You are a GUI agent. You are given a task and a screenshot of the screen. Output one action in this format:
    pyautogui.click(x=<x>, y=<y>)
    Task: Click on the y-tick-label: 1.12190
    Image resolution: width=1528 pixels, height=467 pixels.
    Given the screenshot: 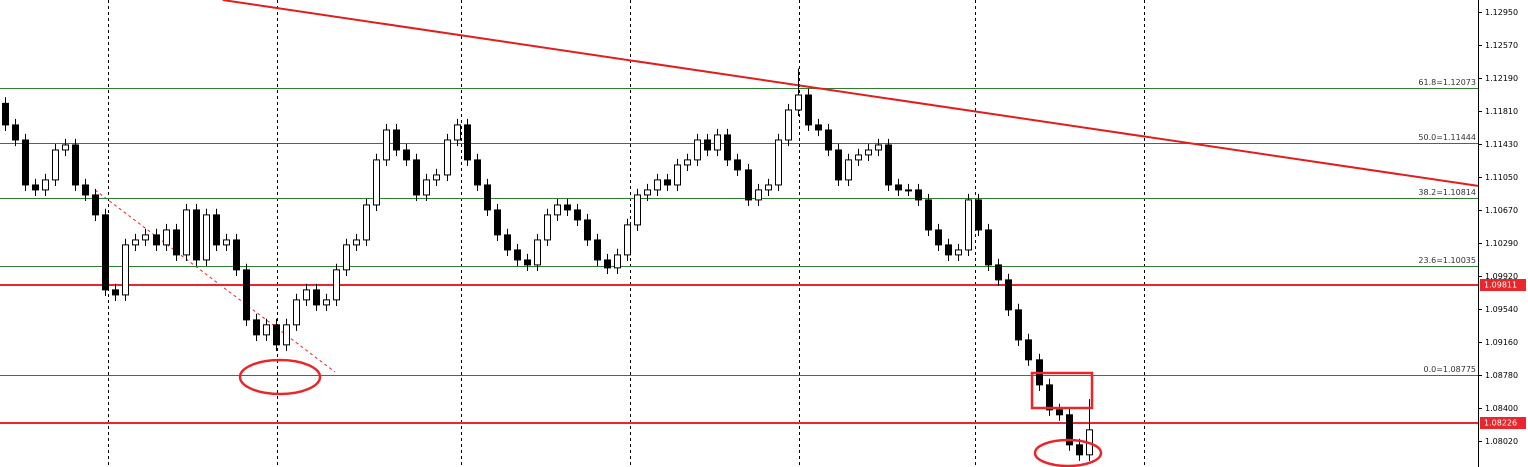 What is the action you would take?
    pyautogui.click(x=1501, y=78)
    